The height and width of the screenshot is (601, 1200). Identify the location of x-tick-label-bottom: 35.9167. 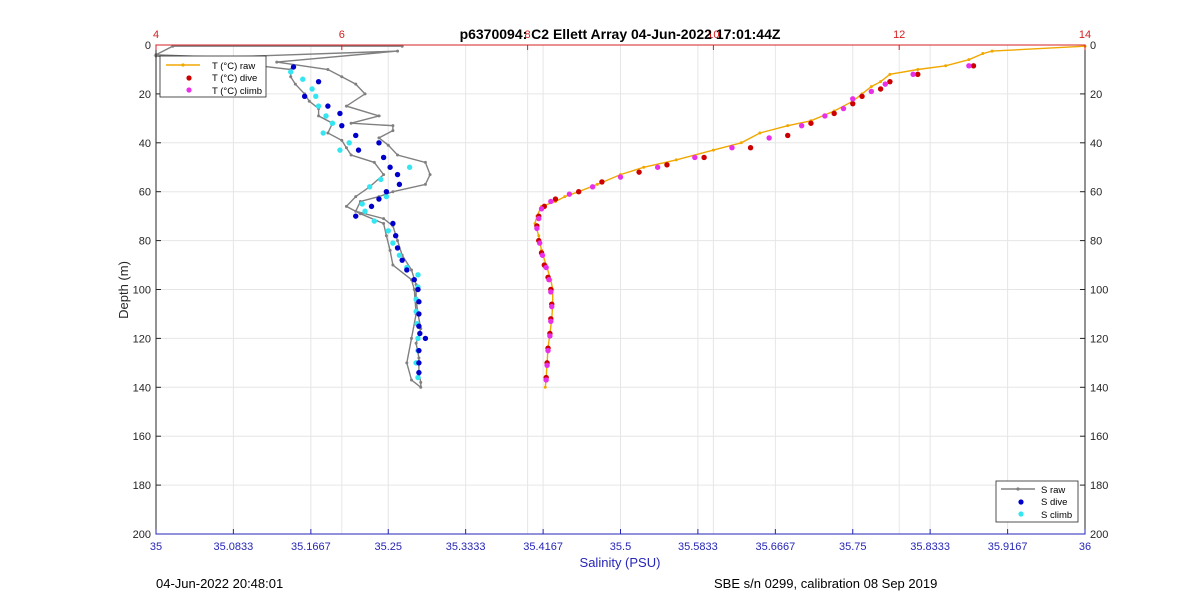
(1008, 547).